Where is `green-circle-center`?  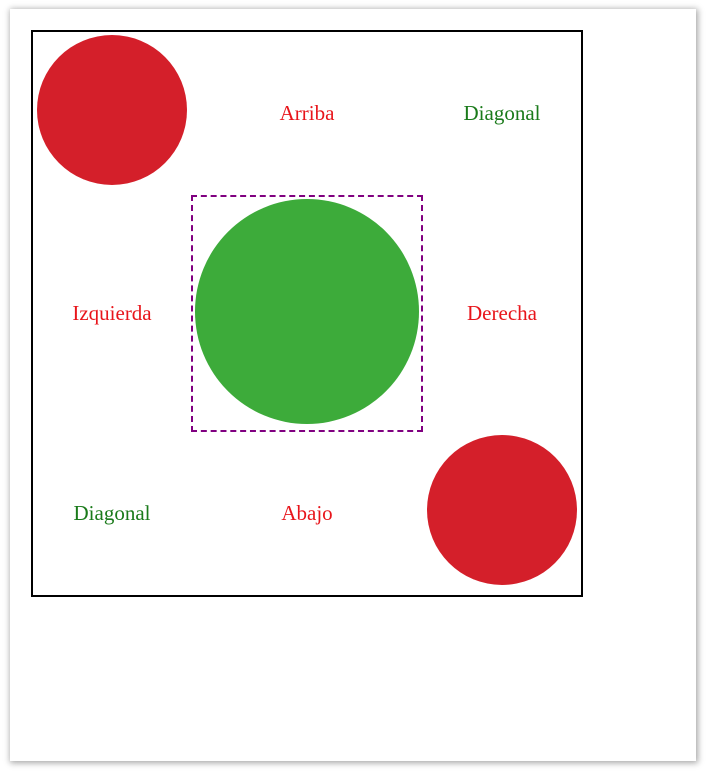 green-circle-center is located at coordinates (307, 311).